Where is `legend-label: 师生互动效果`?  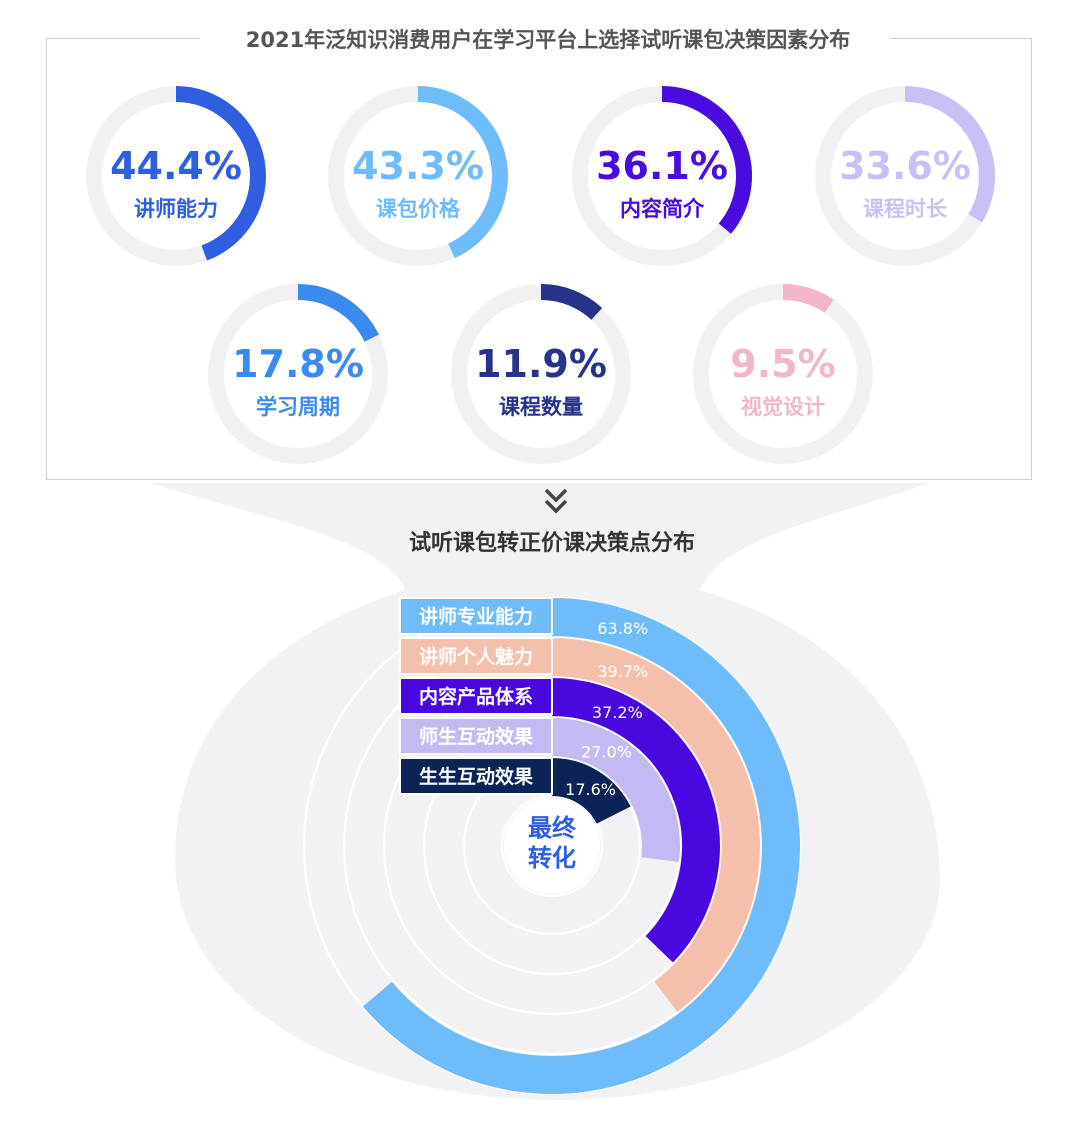 legend-label: 师生互动效果 is located at coordinates (476, 736).